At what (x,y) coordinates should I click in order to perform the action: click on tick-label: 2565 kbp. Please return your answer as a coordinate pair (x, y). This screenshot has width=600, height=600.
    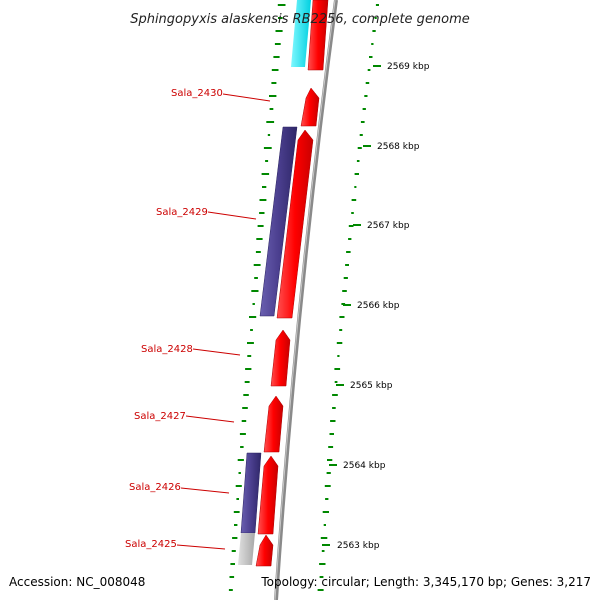
    Looking at the image, I should click on (371, 386).